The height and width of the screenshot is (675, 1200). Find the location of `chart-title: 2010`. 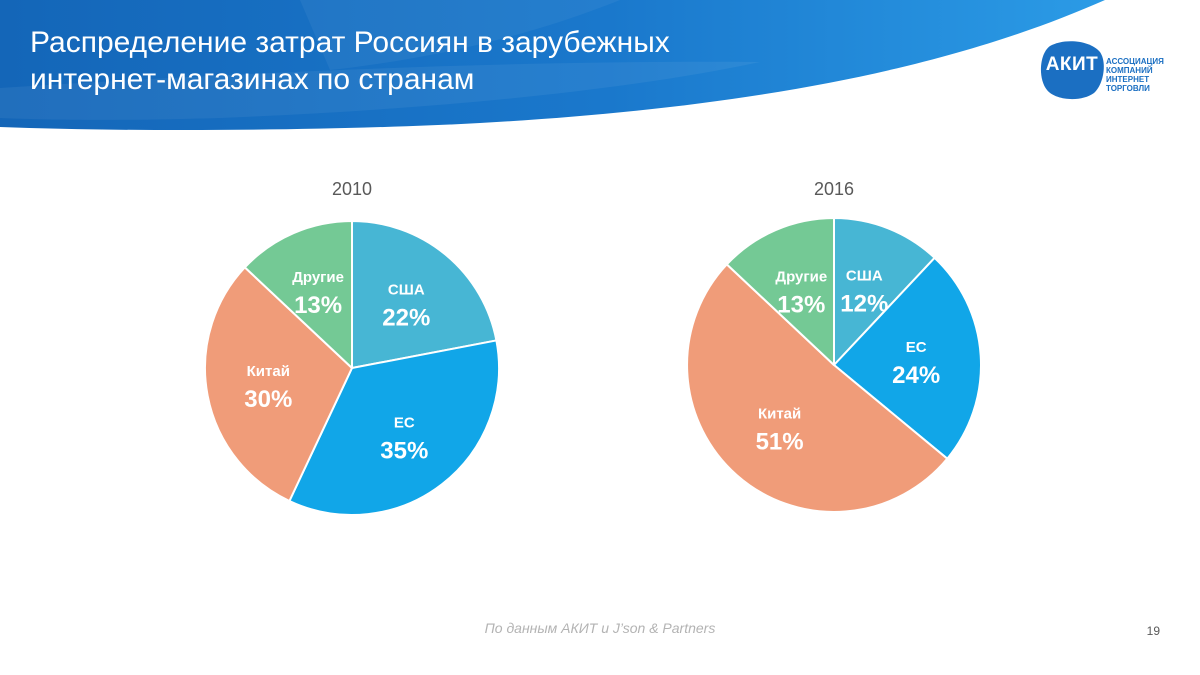

chart-title: 2010 is located at coordinates (352, 189).